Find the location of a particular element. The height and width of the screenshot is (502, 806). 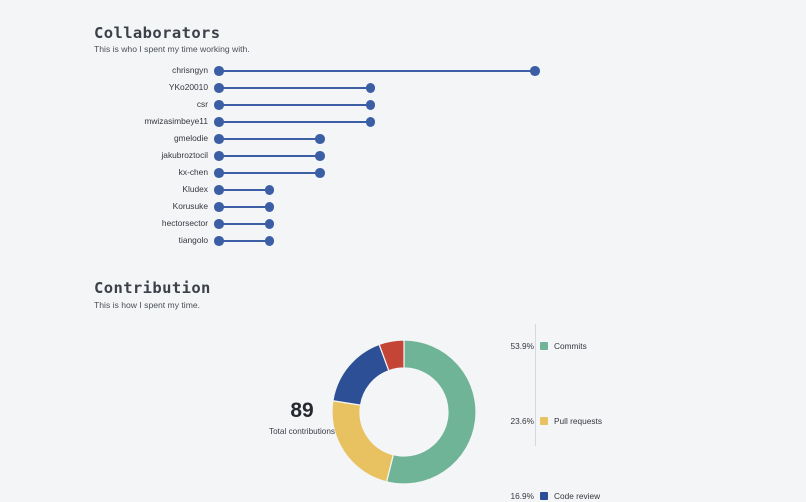

collaborator-name-label: Kludex is located at coordinates (195, 189).